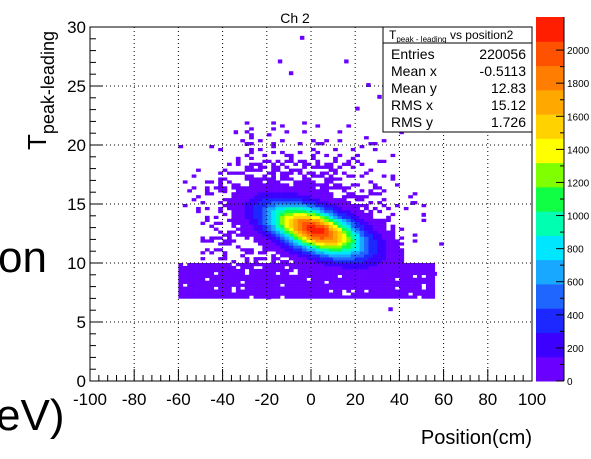 The height and width of the screenshot is (459, 591). I want to click on y-tick-label: 20, so click(76, 145).